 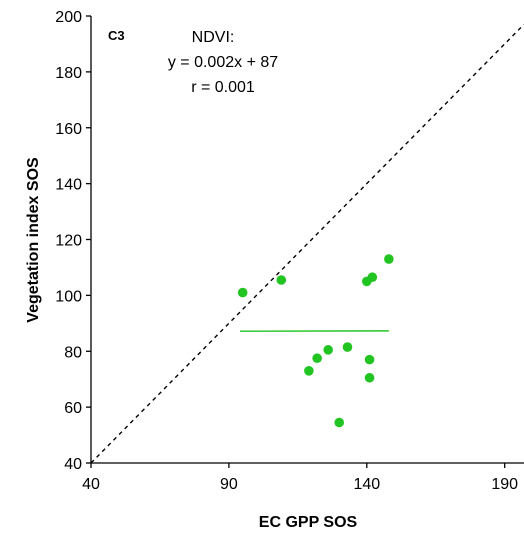 I want to click on y-tick-label: 120, so click(x=68, y=241).